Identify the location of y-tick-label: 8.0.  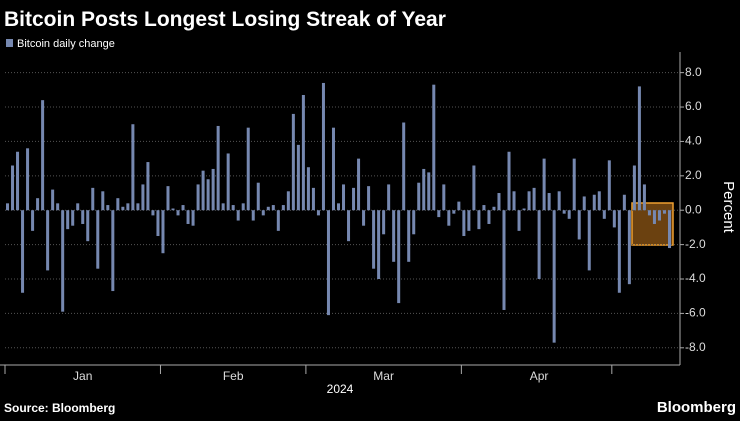
(693, 72).